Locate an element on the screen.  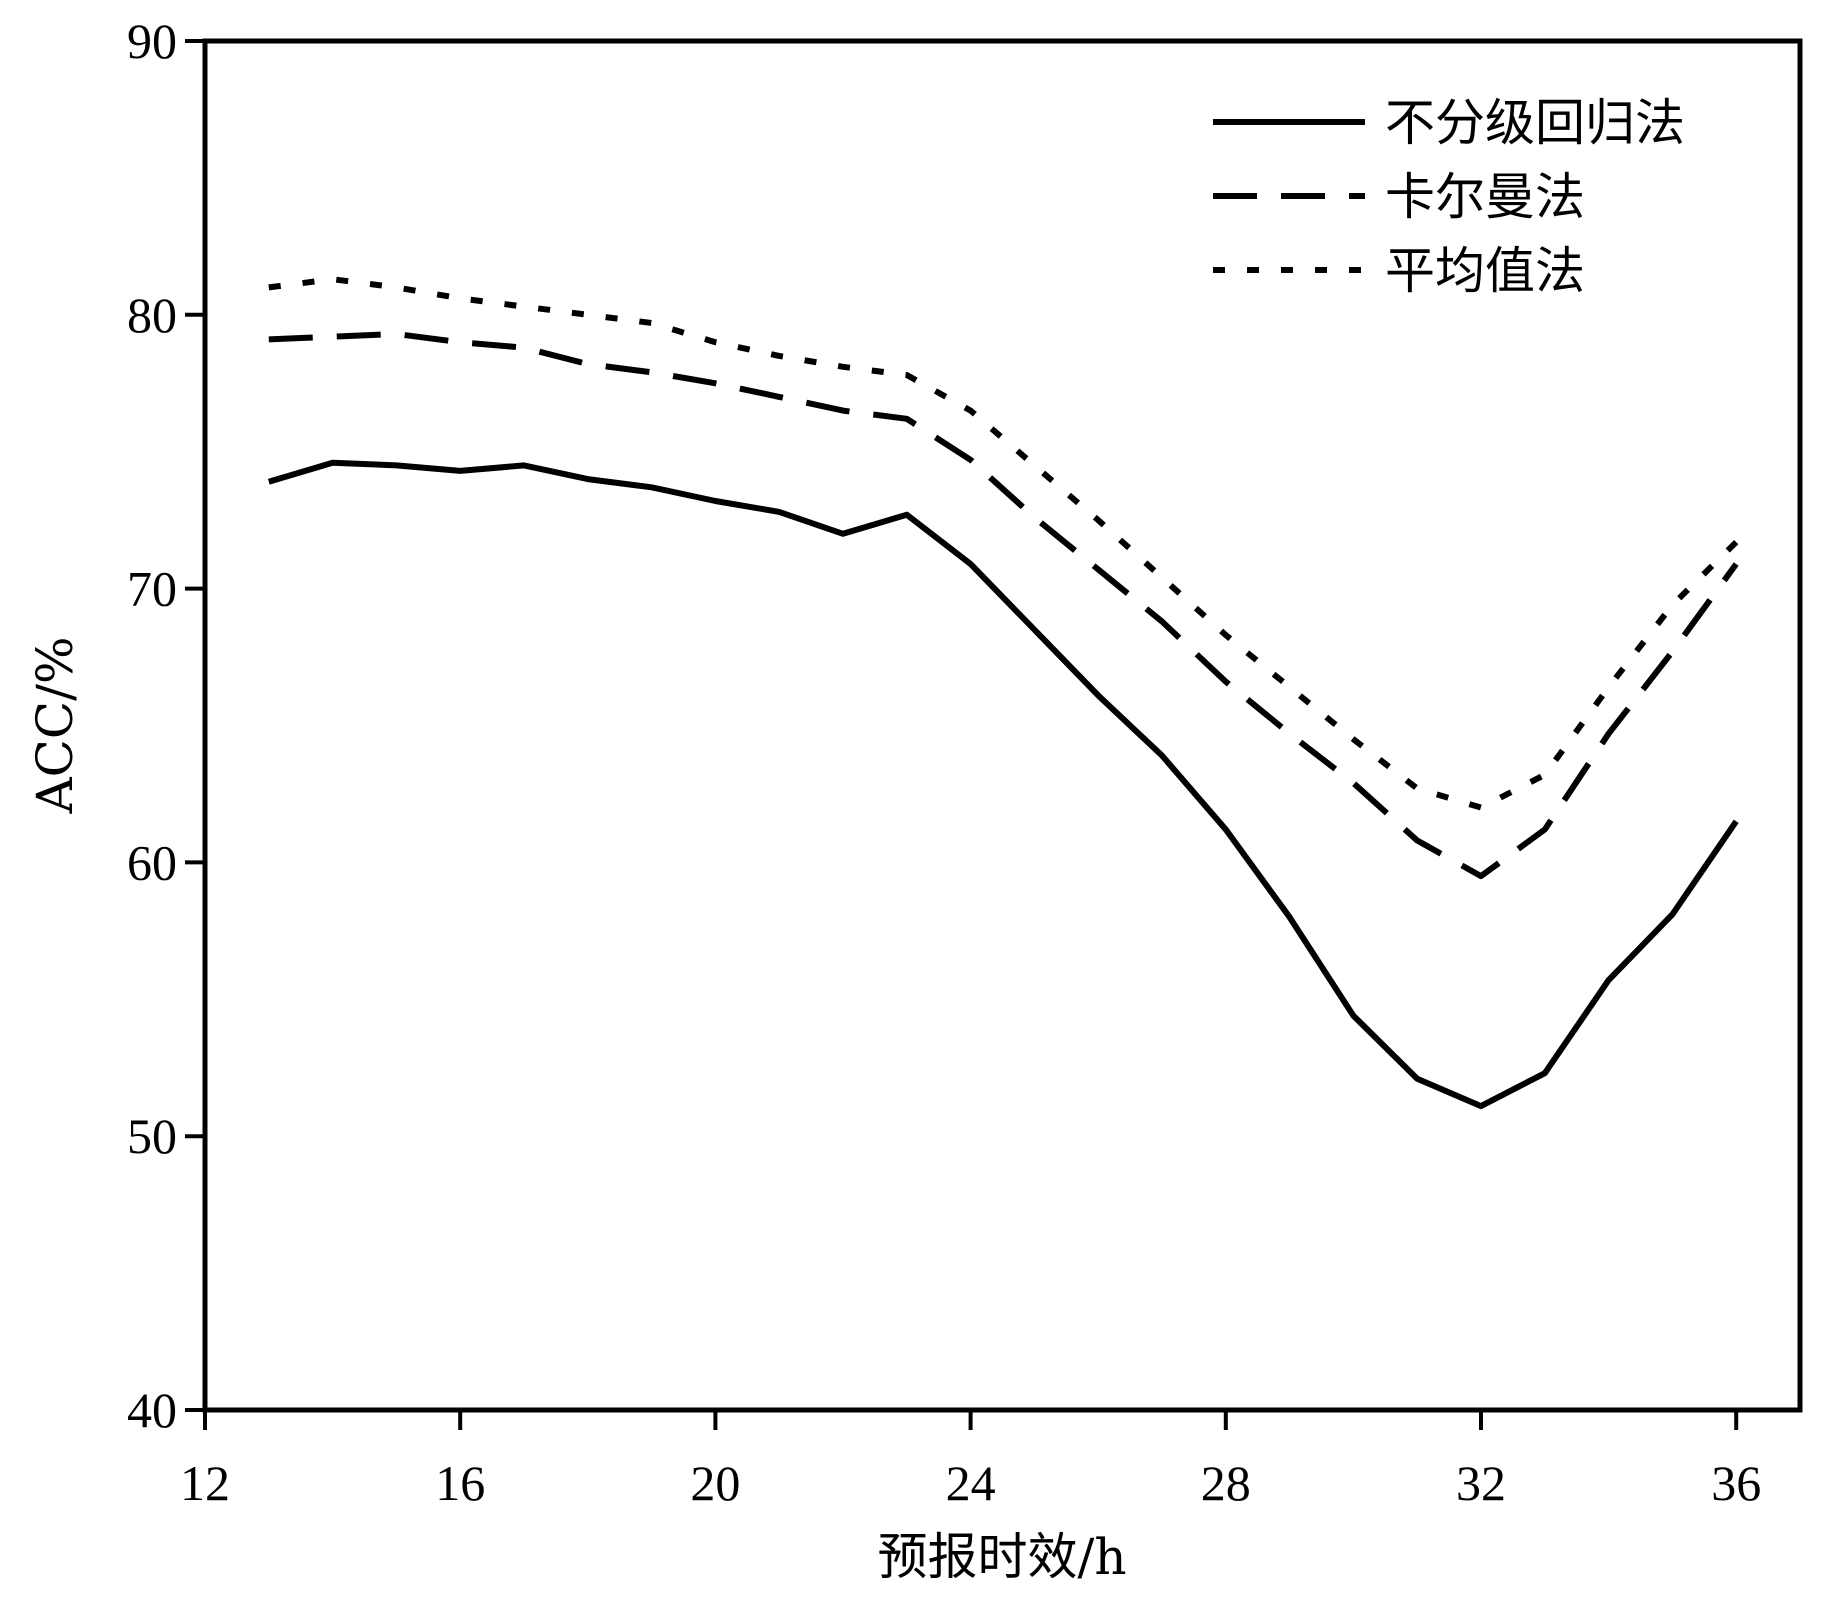
y-tick-label: 90 is located at coordinates (152, 41).